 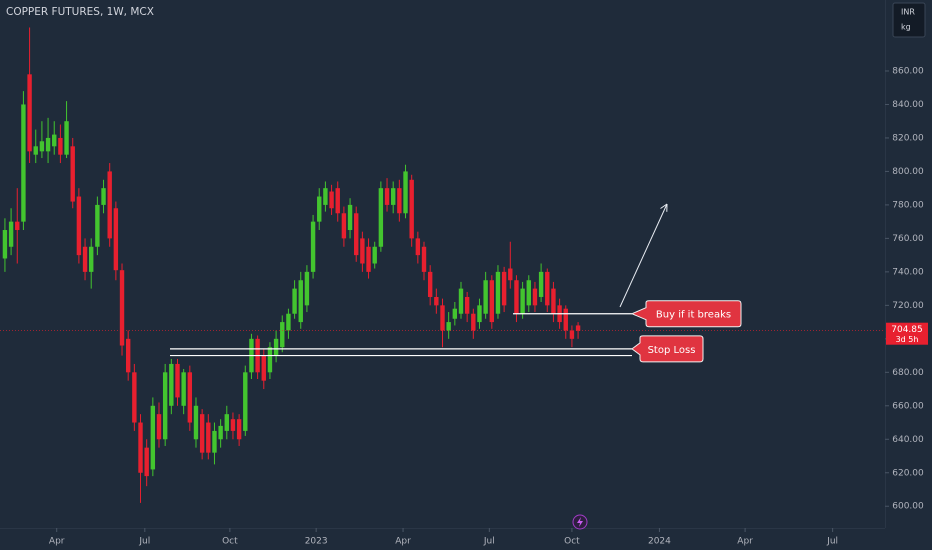 What do you see at coordinates (908, 105) in the screenshot?
I see `y-tick-label: 840.00` at bounding box center [908, 105].